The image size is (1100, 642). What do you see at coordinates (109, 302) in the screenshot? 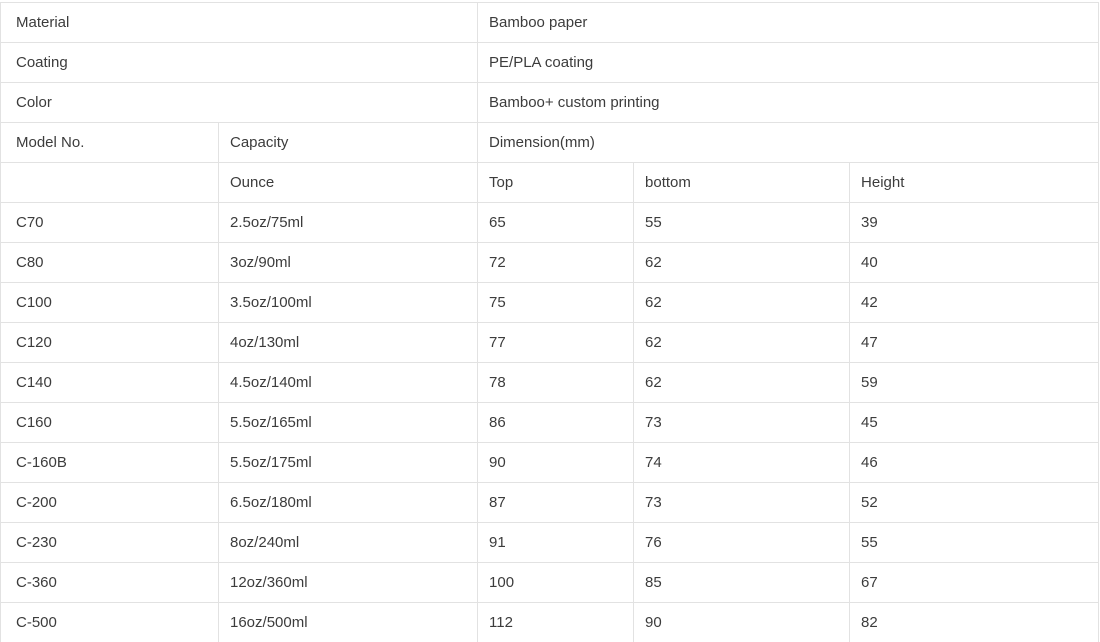
I see `model-cell: C100` at bounding box center [109, 302].